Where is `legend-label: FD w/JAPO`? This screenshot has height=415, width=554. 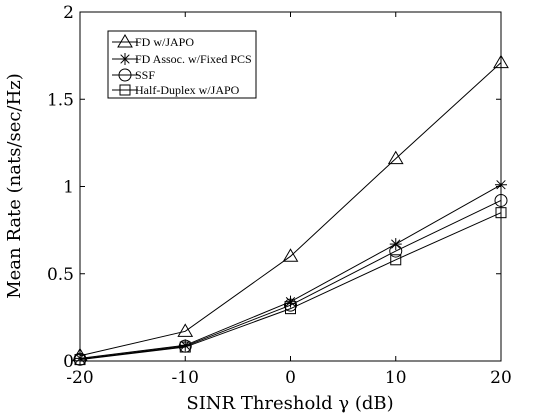 legend-label: FD w/JAPO is located at coordinates (164, 42).